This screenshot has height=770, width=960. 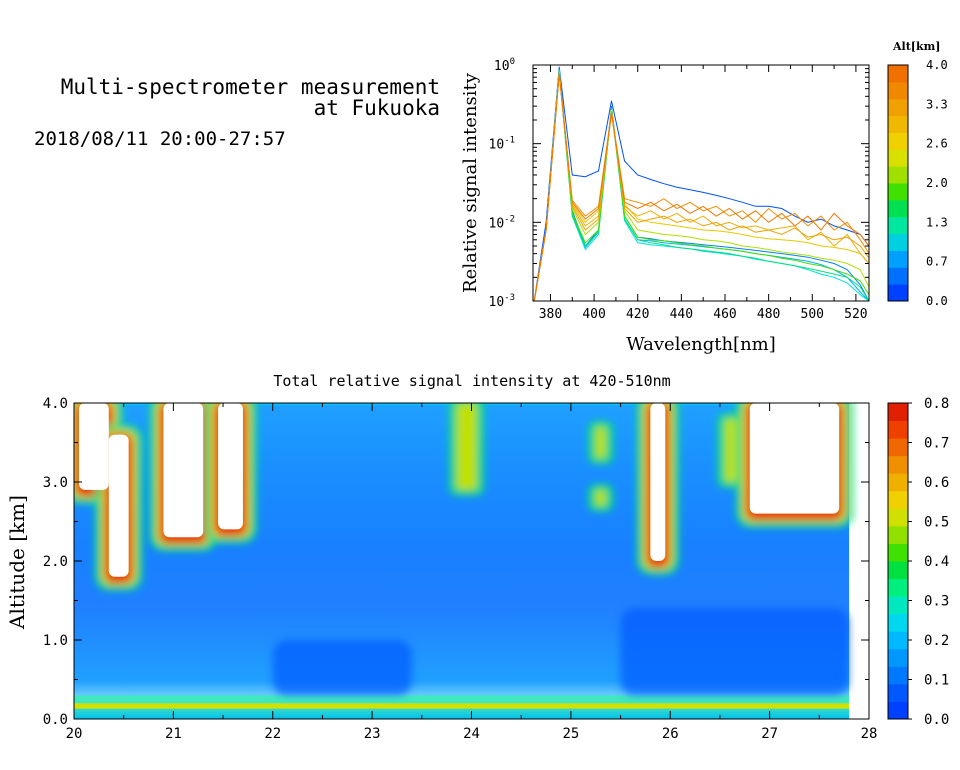 I want to click on heatmap-y-tick-label: 1.0, so click(x=55, y=641).